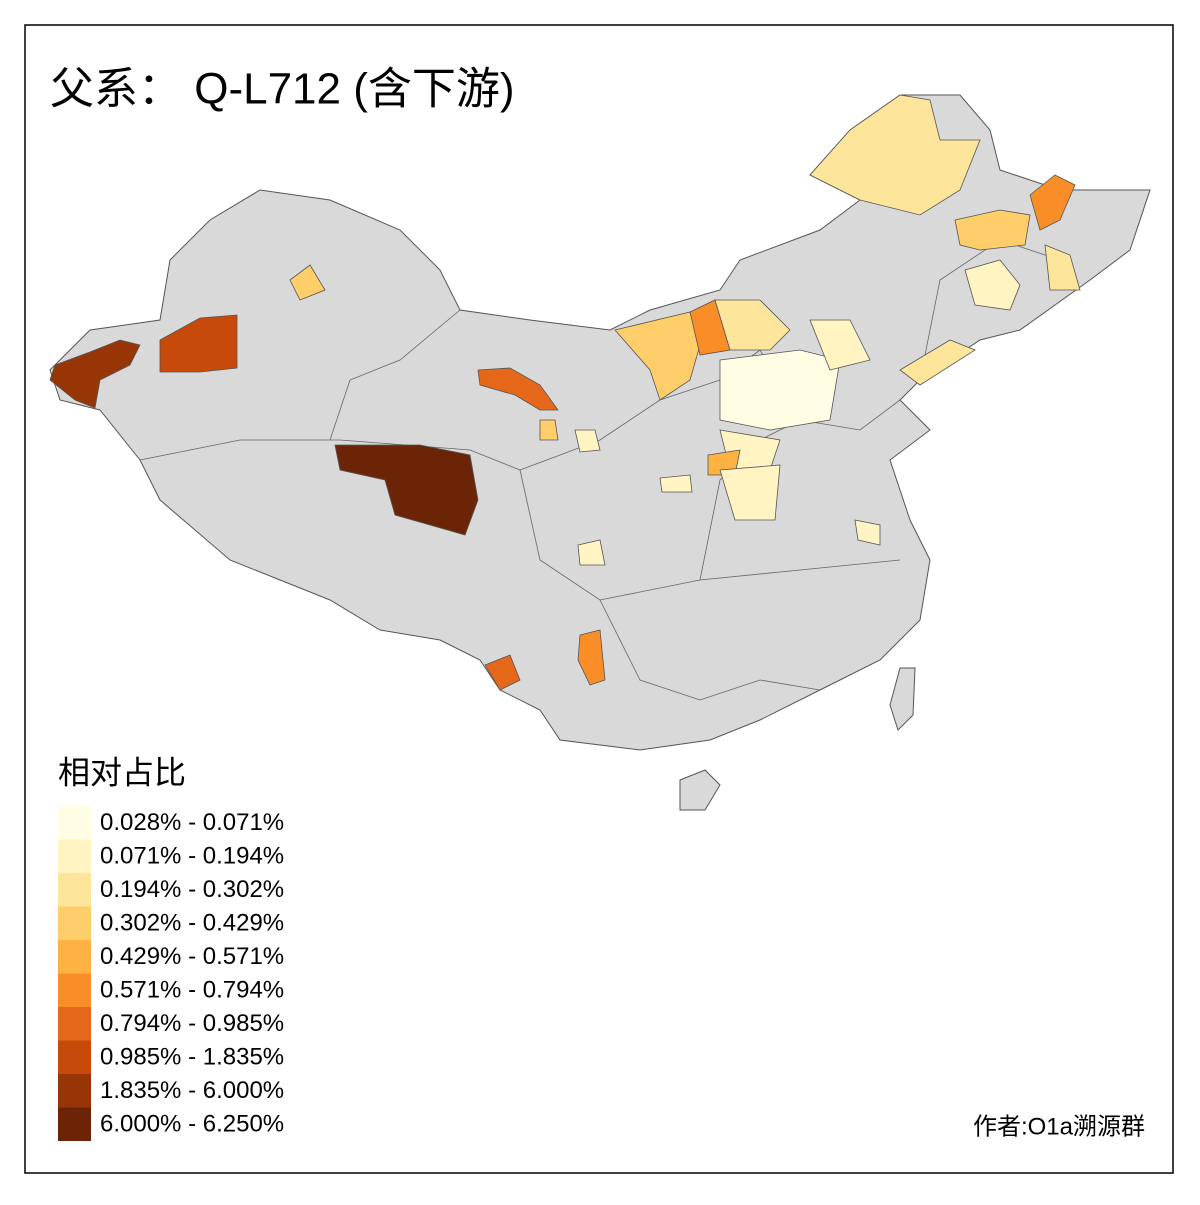  I want to click on legend-label: 0.571% - 0.794%, so click(192, 990).